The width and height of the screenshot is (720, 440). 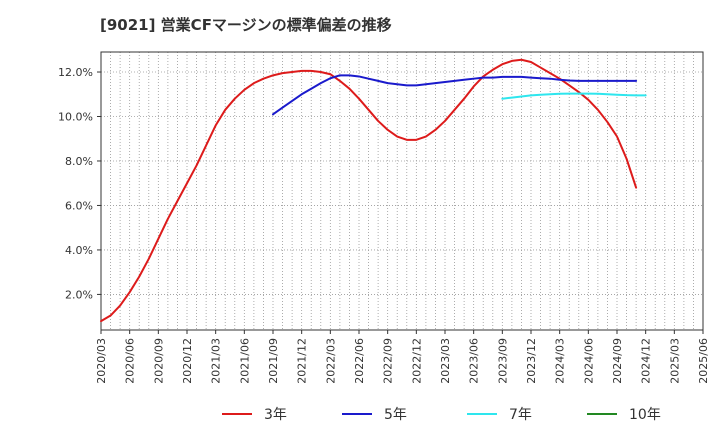 I want to click on legend-label: 3年, so click(x=275, y=415).